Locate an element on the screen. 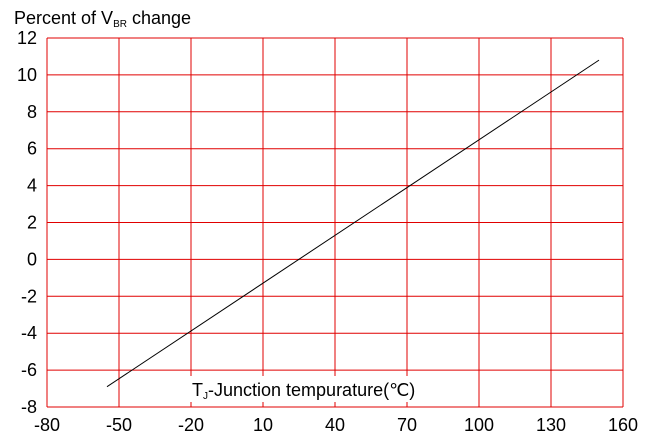  y-axis-label: Percent of VBR change is located at coordinates (102, 19).